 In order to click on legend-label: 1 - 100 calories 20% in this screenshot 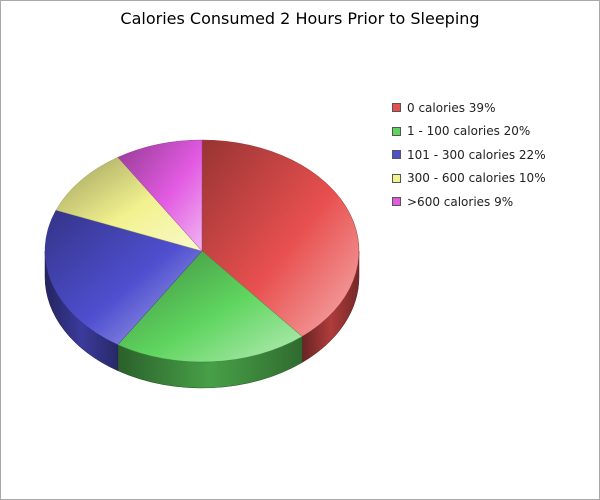, I will do `click(469, 131)`.